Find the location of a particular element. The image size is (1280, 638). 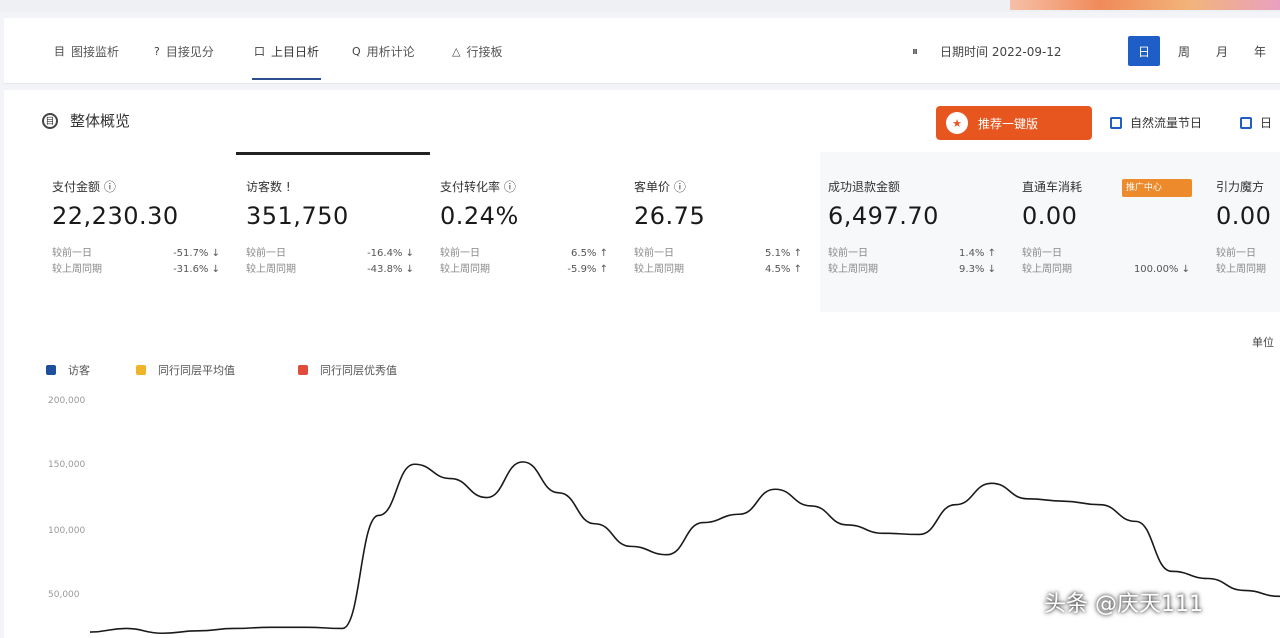

metric-refund: 成功退款金额 6,497.70 较前一日 1.4% ↑ 较上周同期 9.3% ↓ is located at coordinates (918, 228).